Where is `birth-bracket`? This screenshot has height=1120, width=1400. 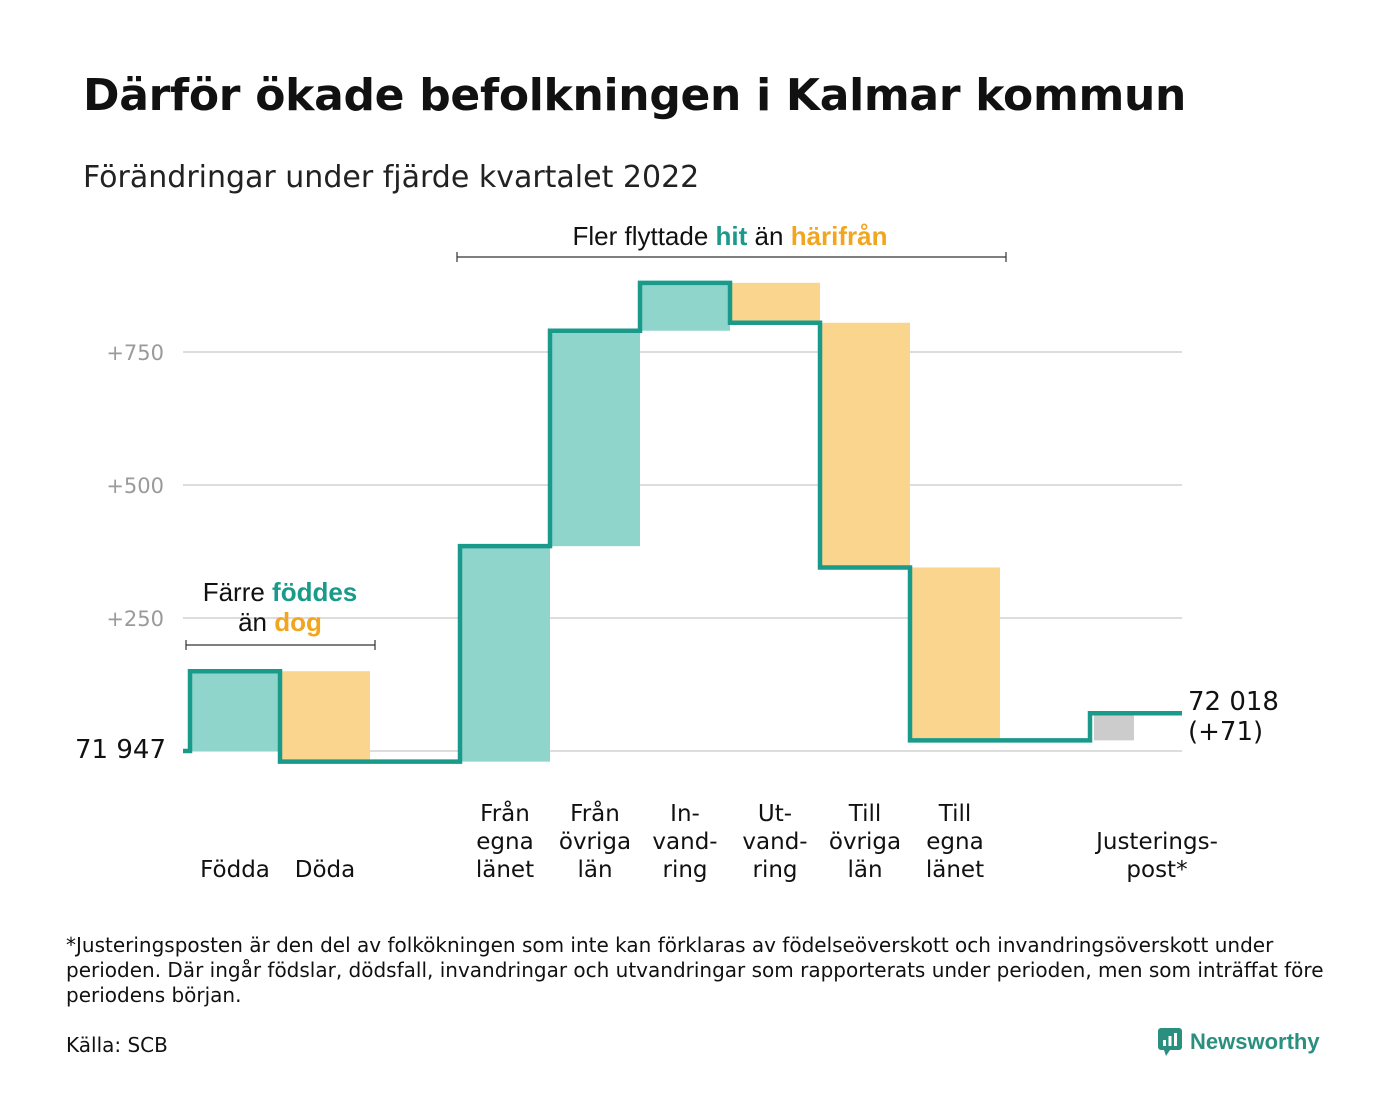
birth-bracket is located at coordinates (280, 645).